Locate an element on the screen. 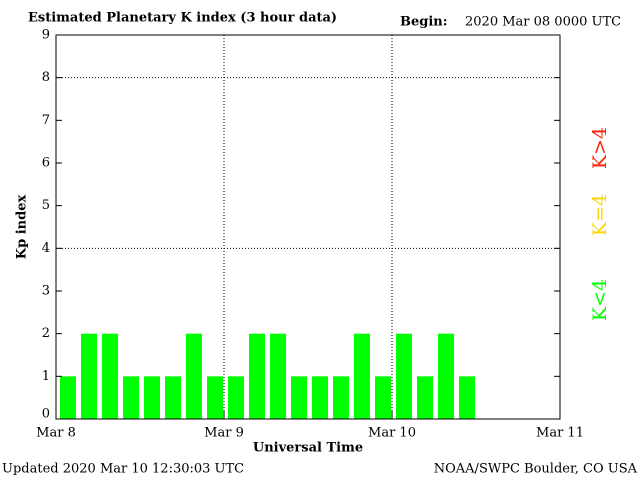  y-tick-label: 3 is located at coordinates (46, 291).